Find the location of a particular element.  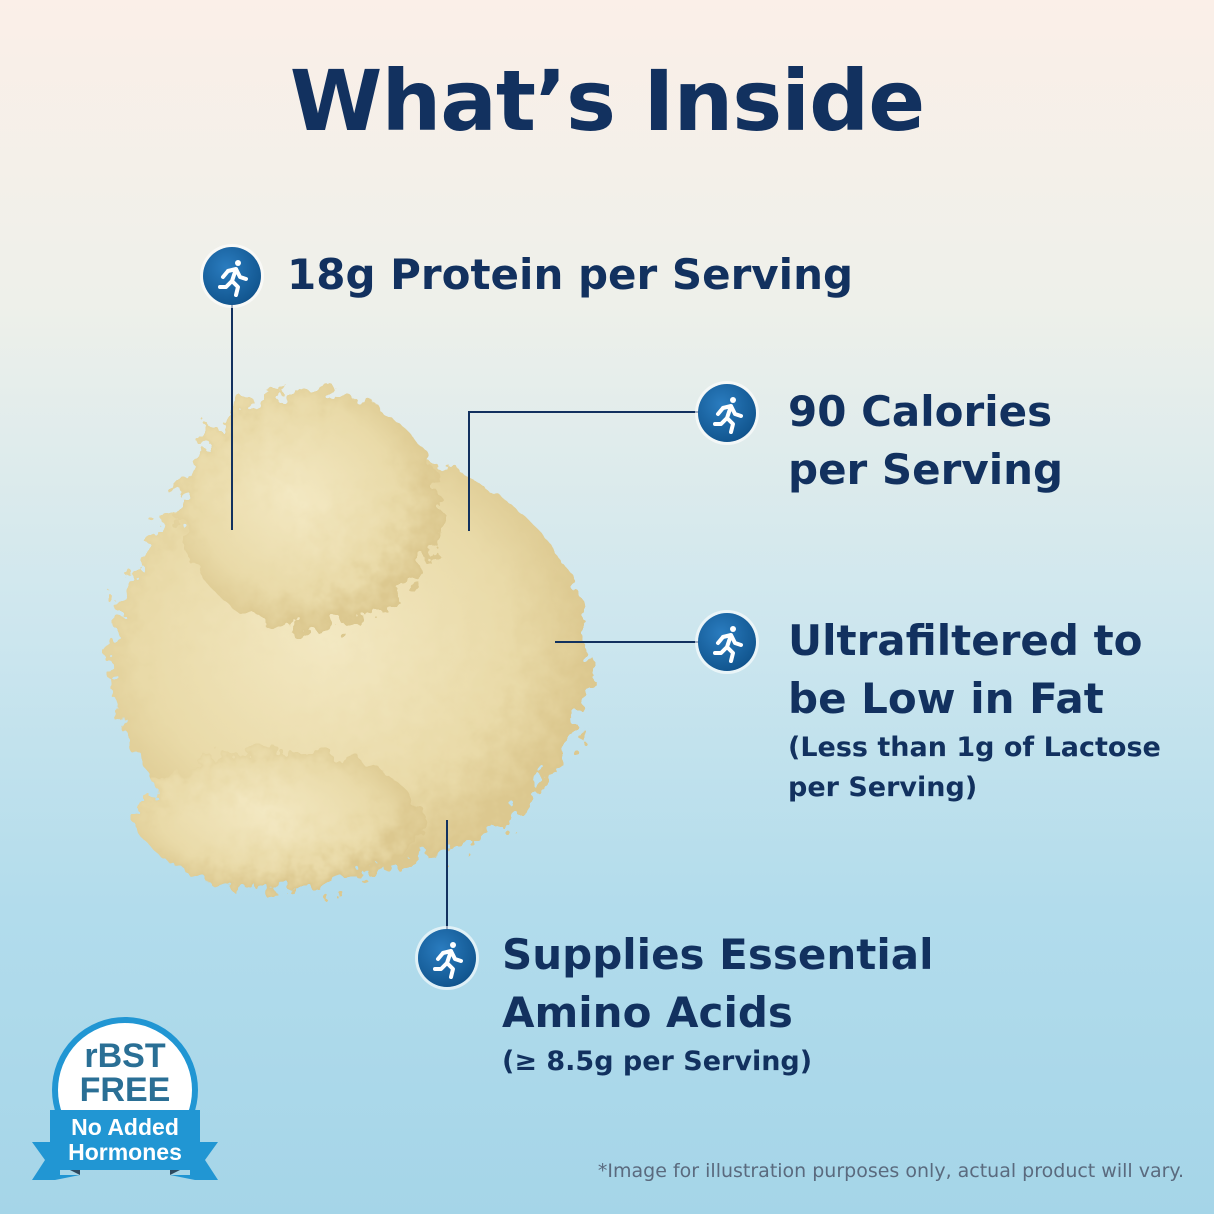

feature-subtext: (≥ 8.5g per Serving) is located at coordinates (657, 1061).